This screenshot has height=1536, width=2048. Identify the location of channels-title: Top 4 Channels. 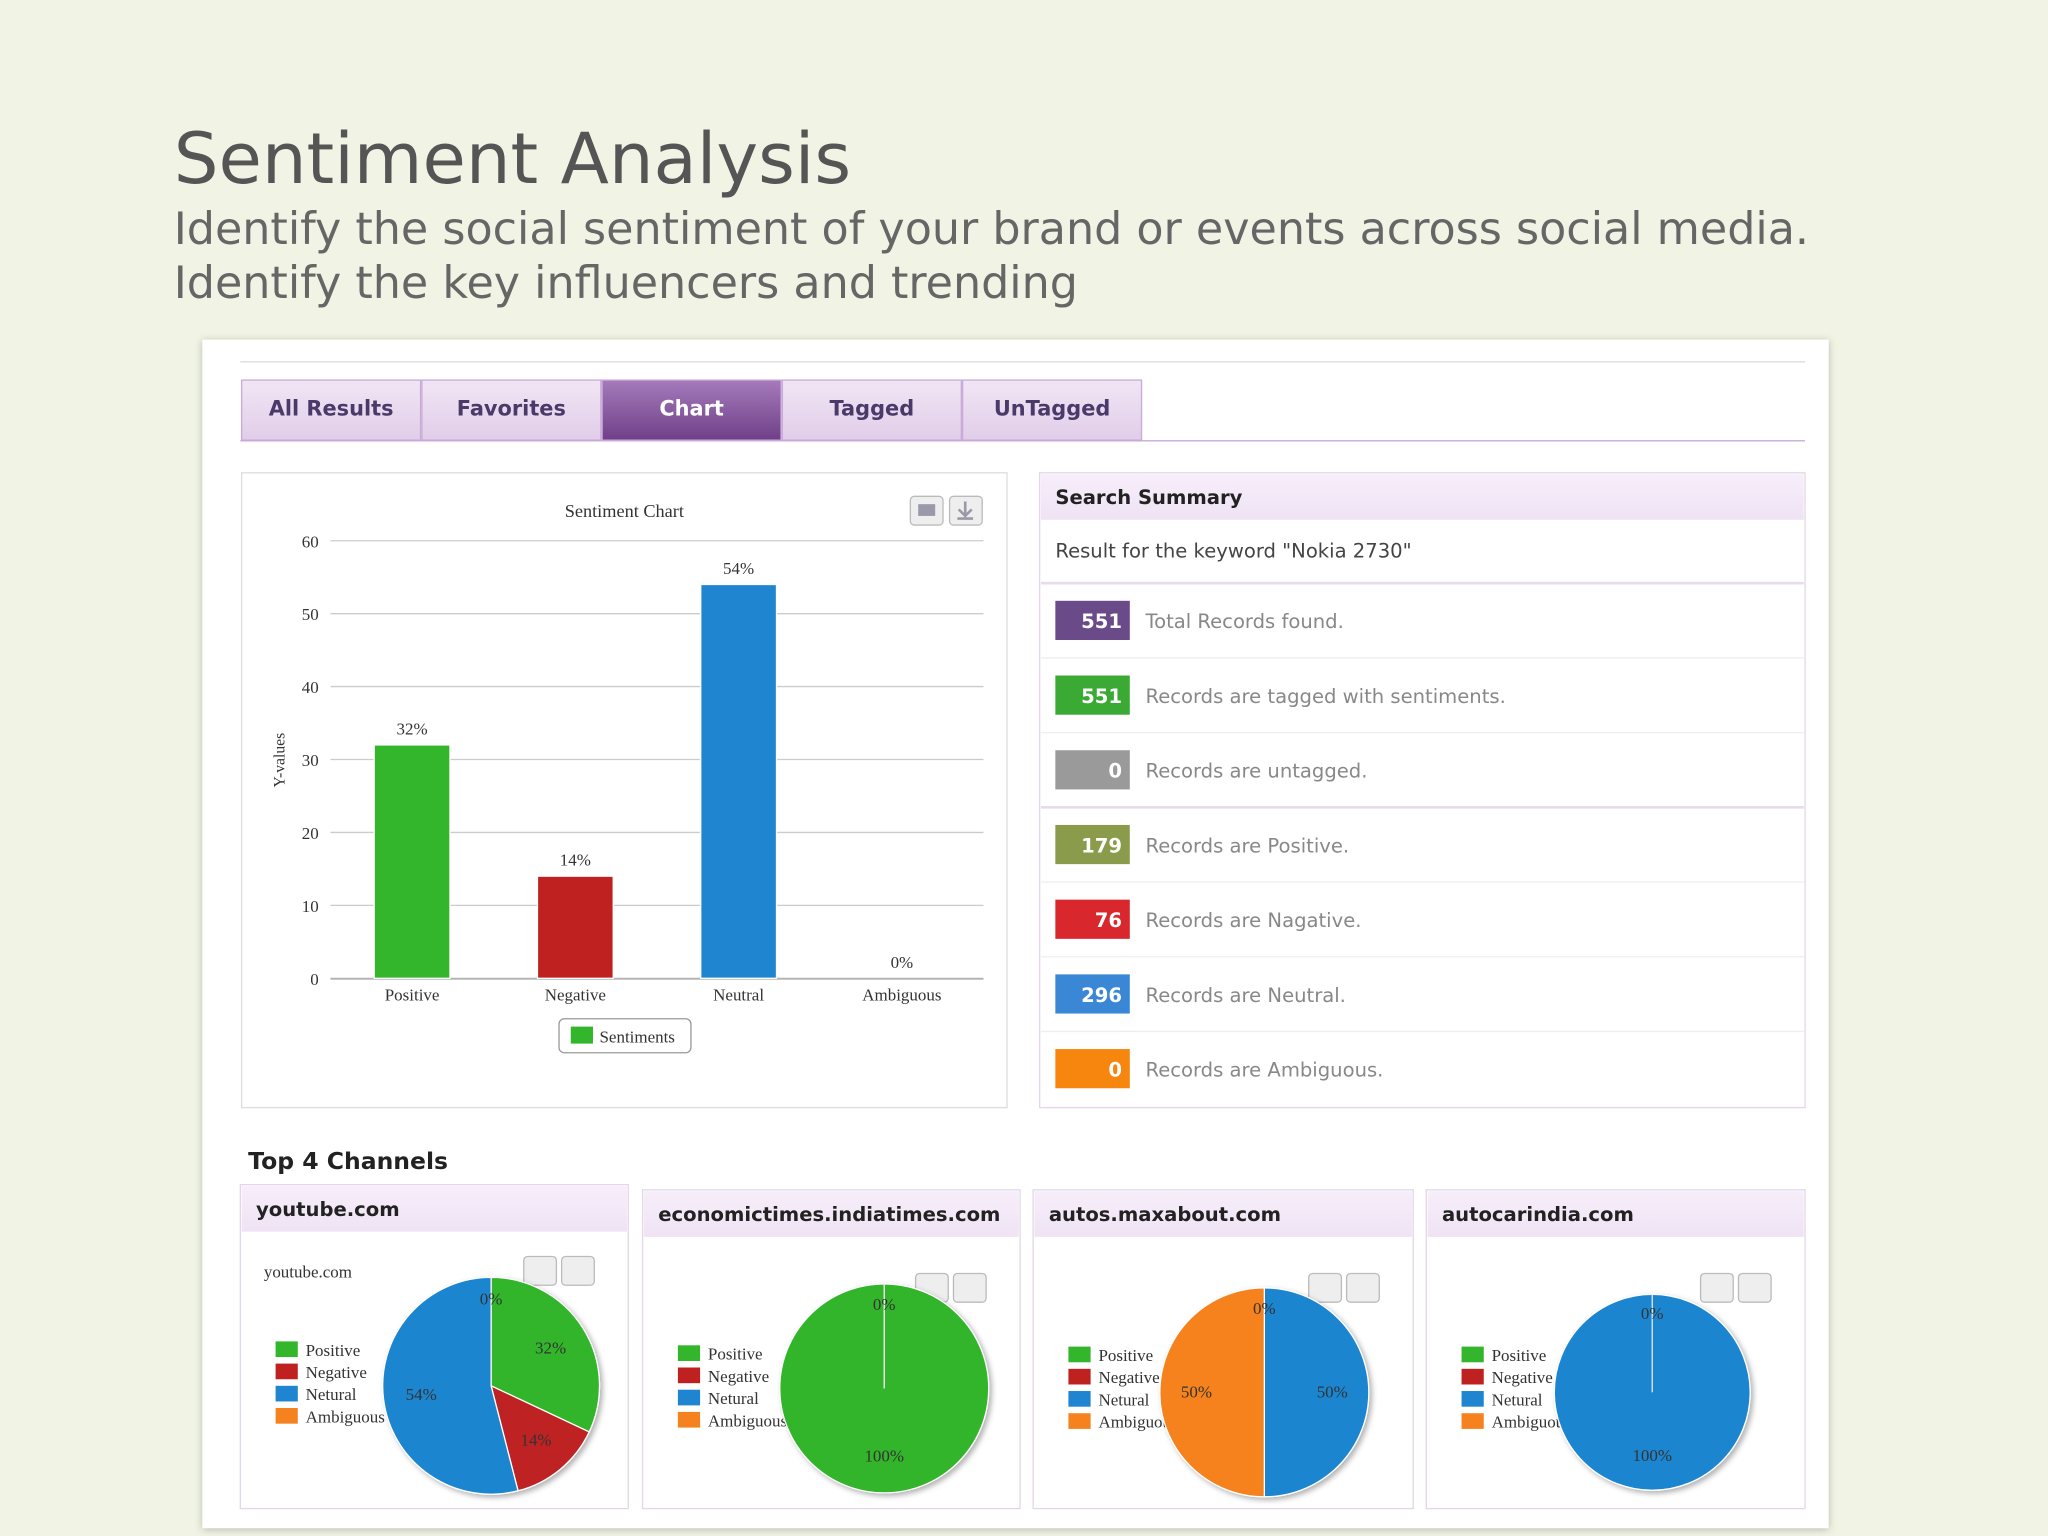
(348, 1161).